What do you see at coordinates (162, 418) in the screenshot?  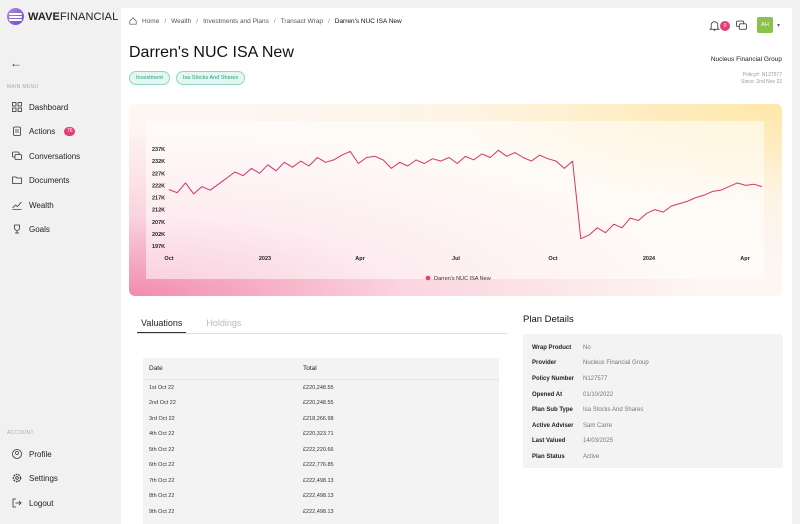 I see `row-date: 3rd Oct 22` at bounding box center [162, 418].